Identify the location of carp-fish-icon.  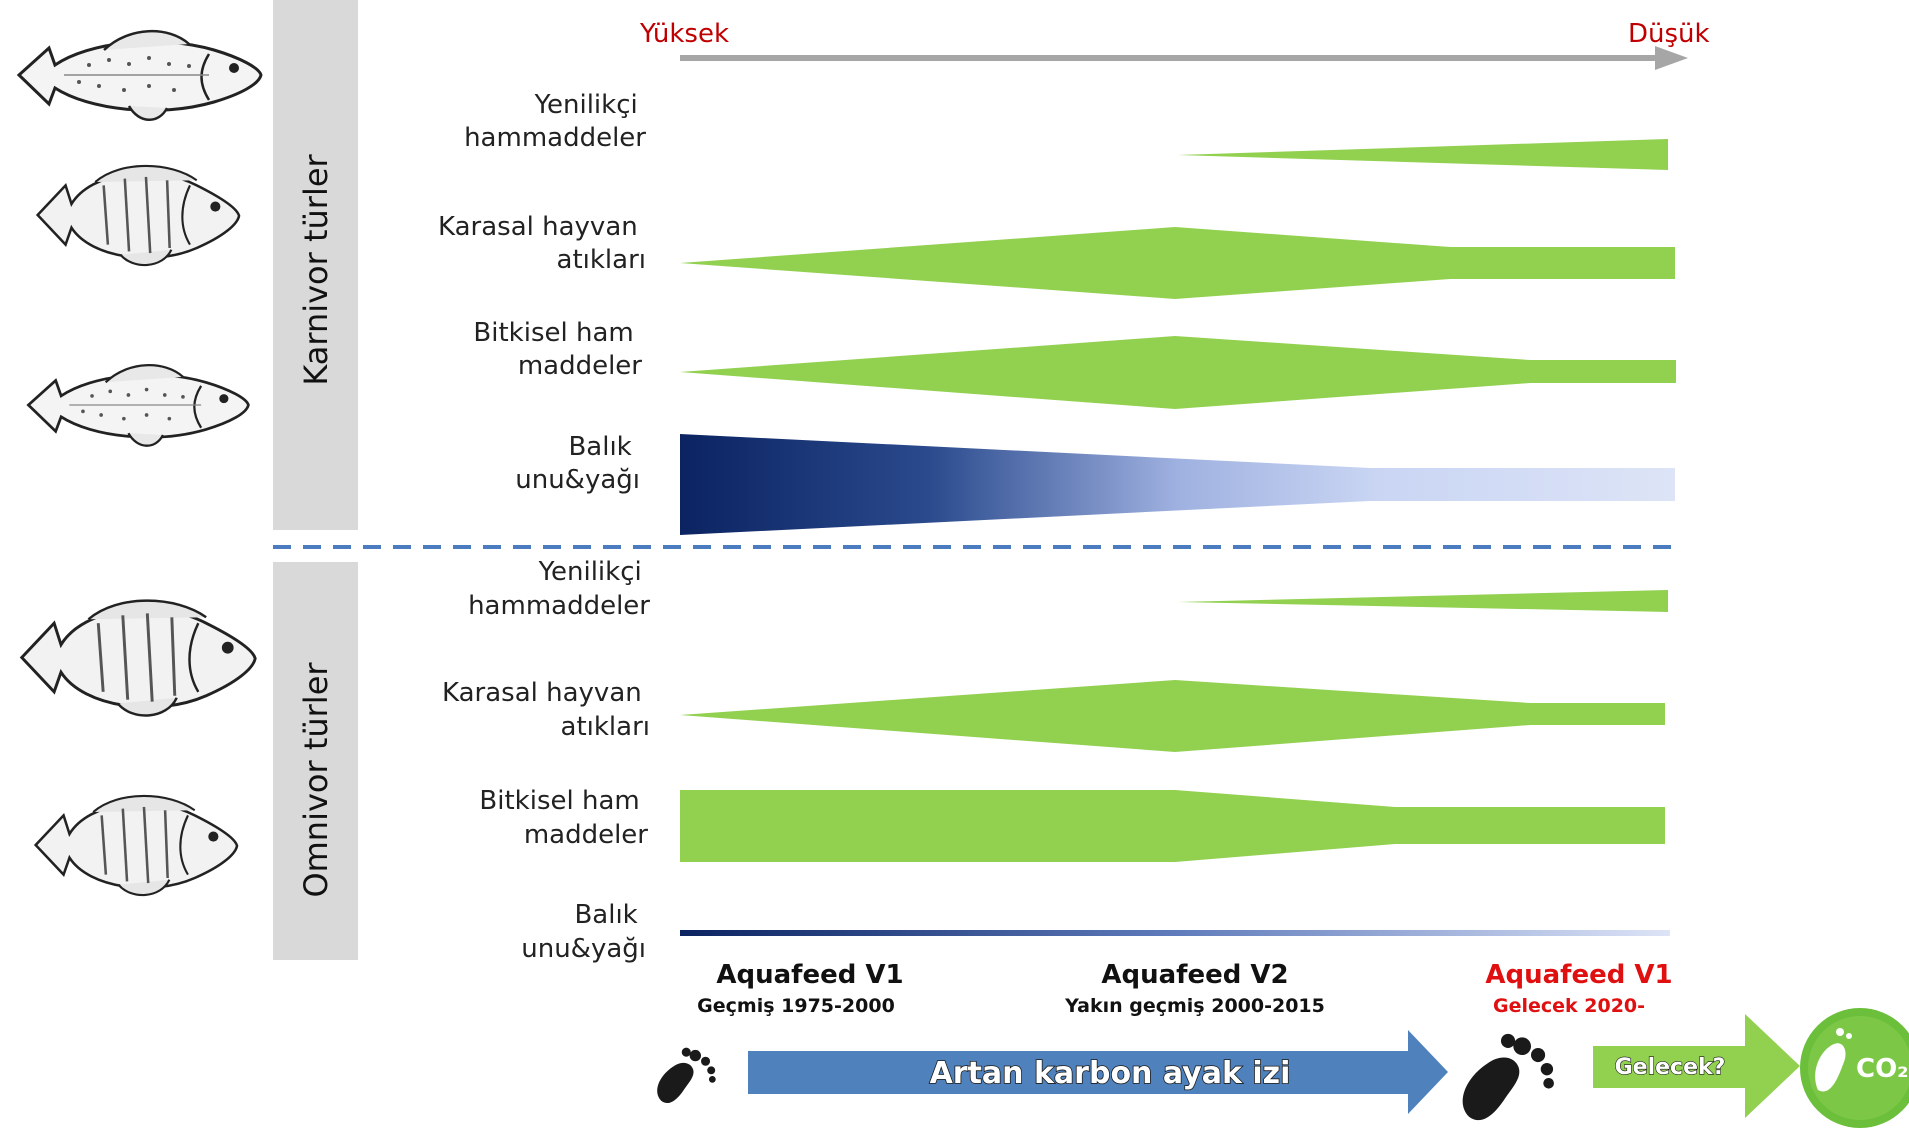
(136, 845).